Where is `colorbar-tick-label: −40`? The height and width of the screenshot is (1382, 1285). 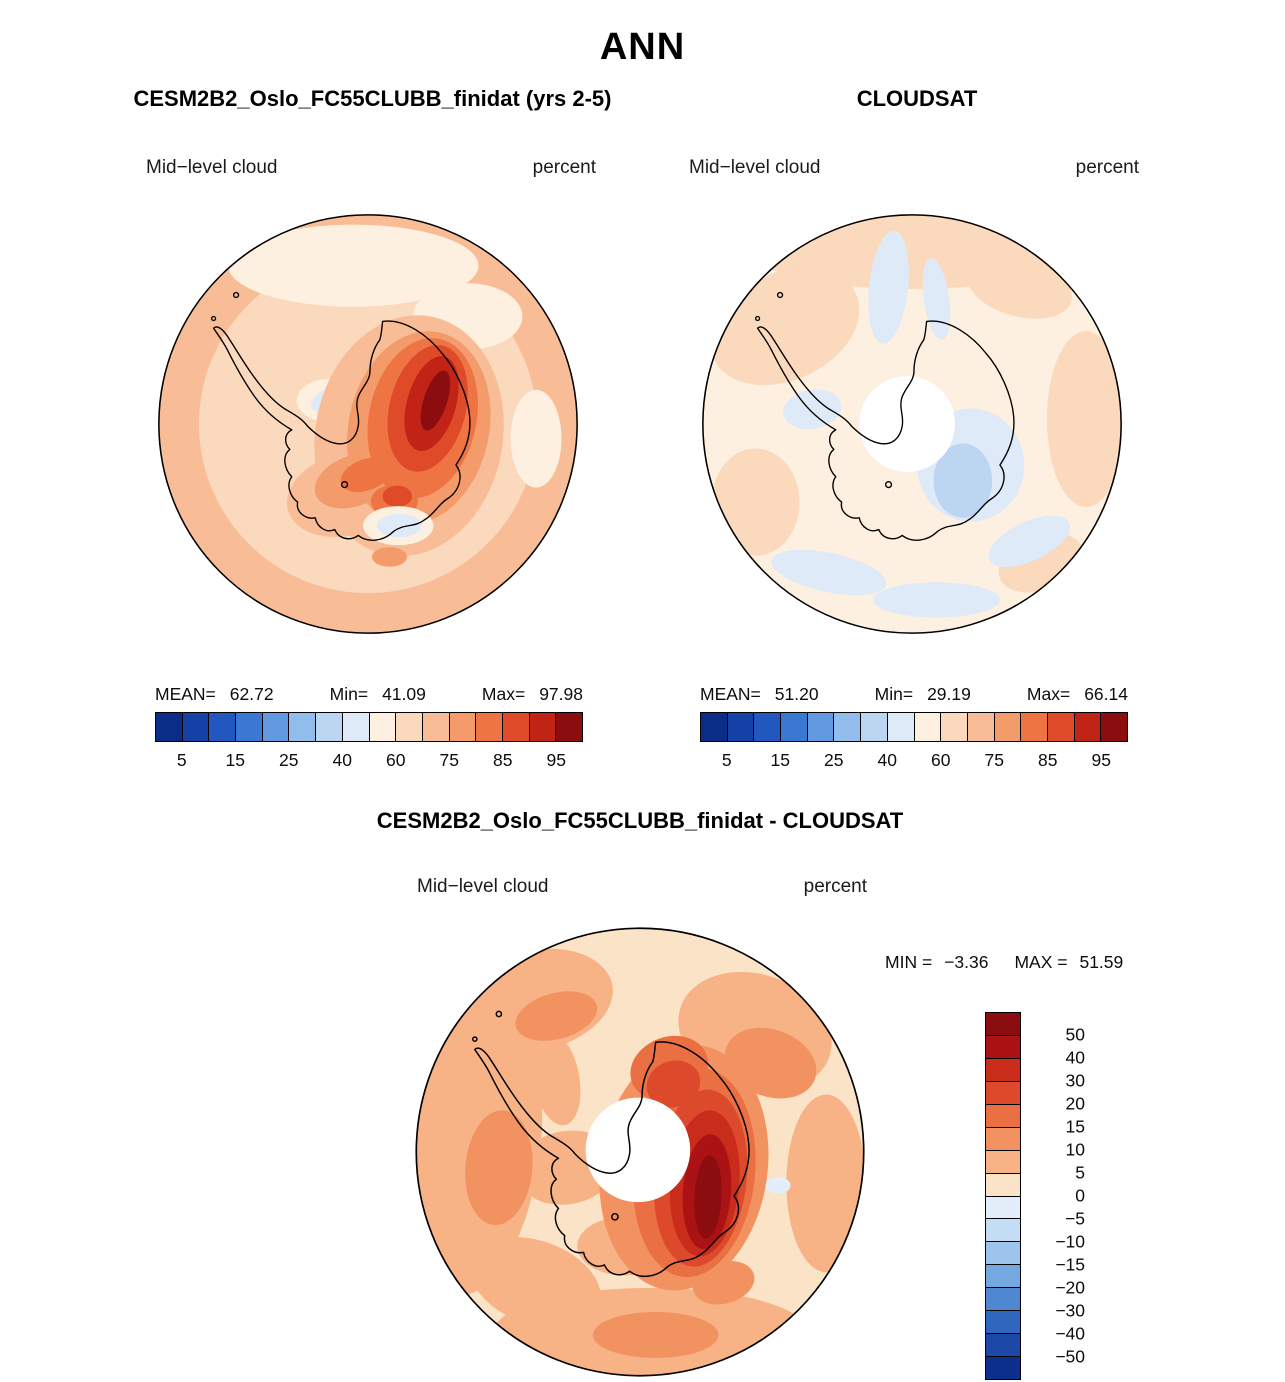 colorbar-tick-label: −40 is located at coordinates (1070, 1333).